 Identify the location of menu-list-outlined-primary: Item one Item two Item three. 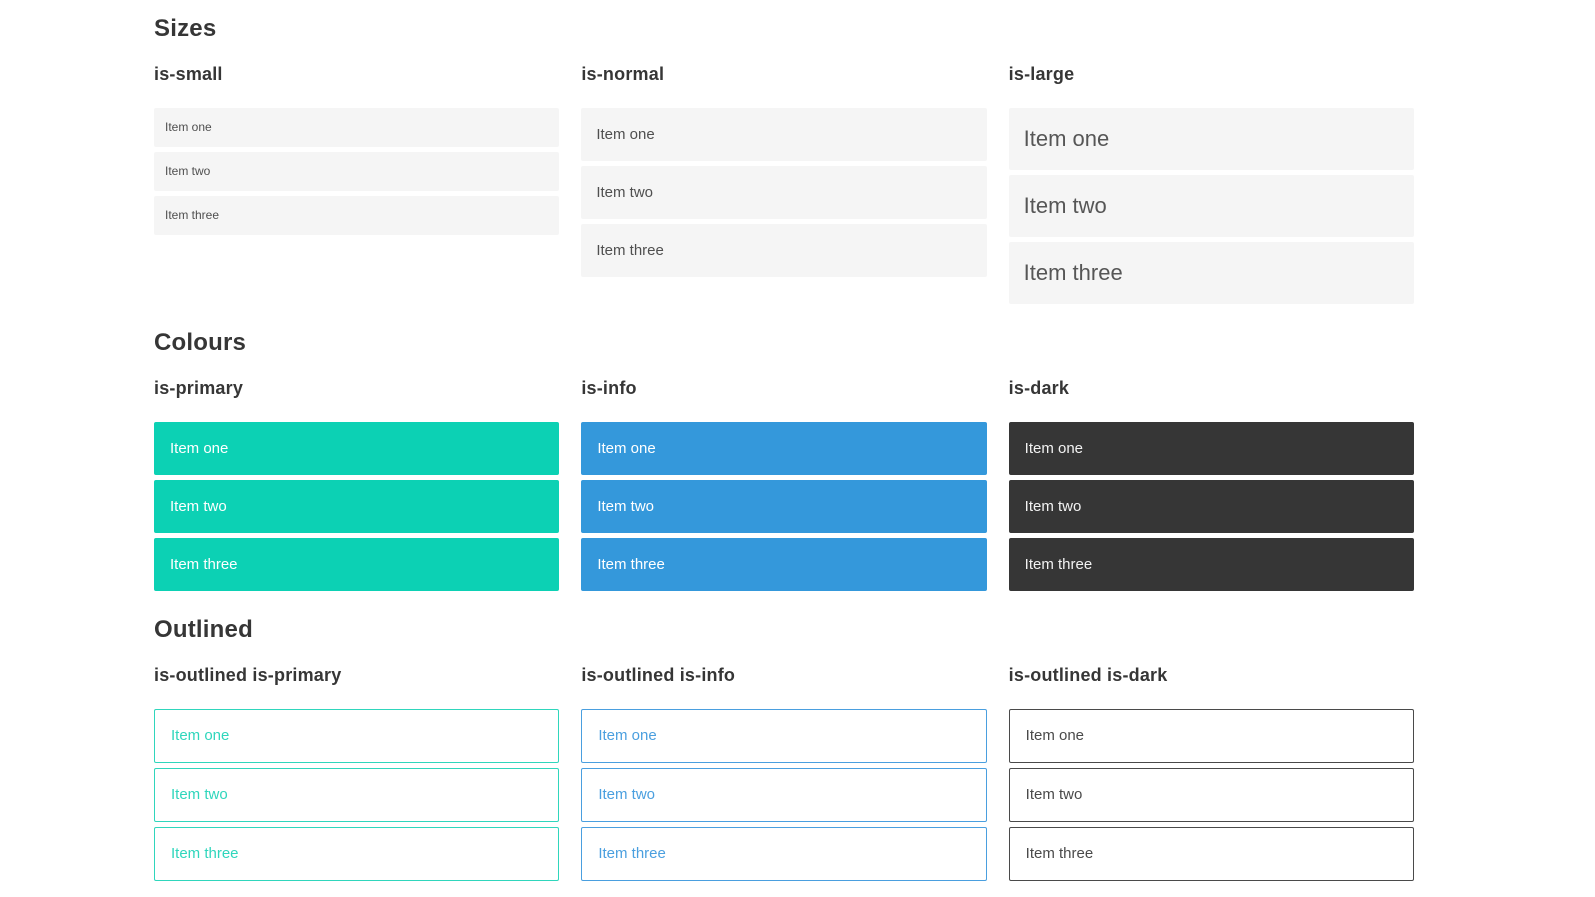
(357, 794).